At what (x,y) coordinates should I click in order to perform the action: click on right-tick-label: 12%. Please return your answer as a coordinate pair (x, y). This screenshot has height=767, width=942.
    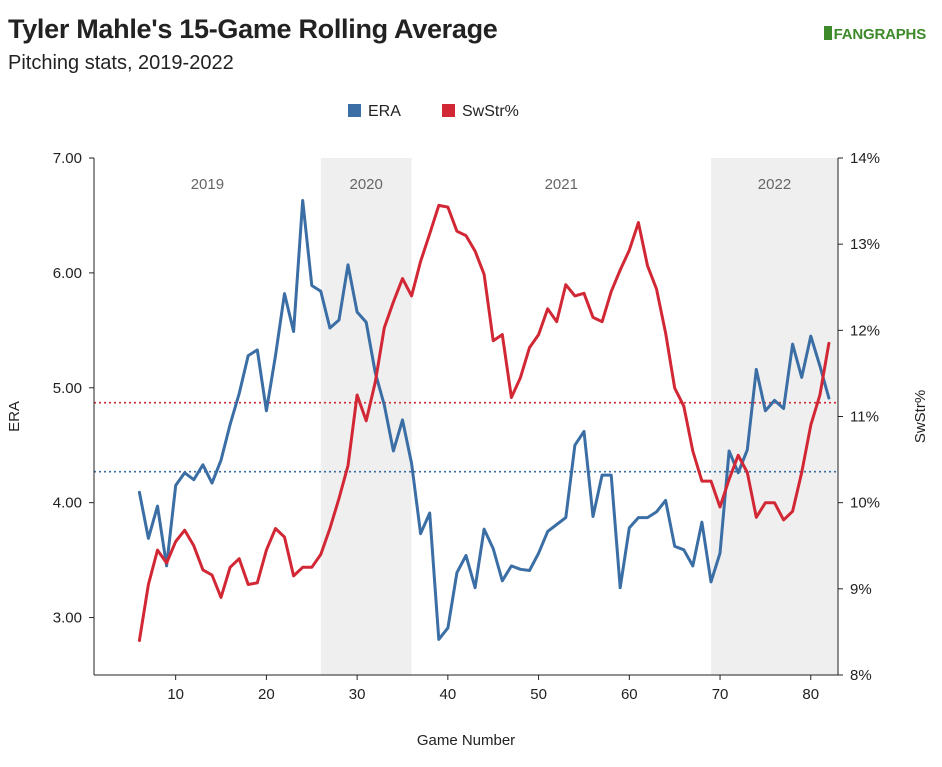
    Looking at the image, I should click on (865, 330).